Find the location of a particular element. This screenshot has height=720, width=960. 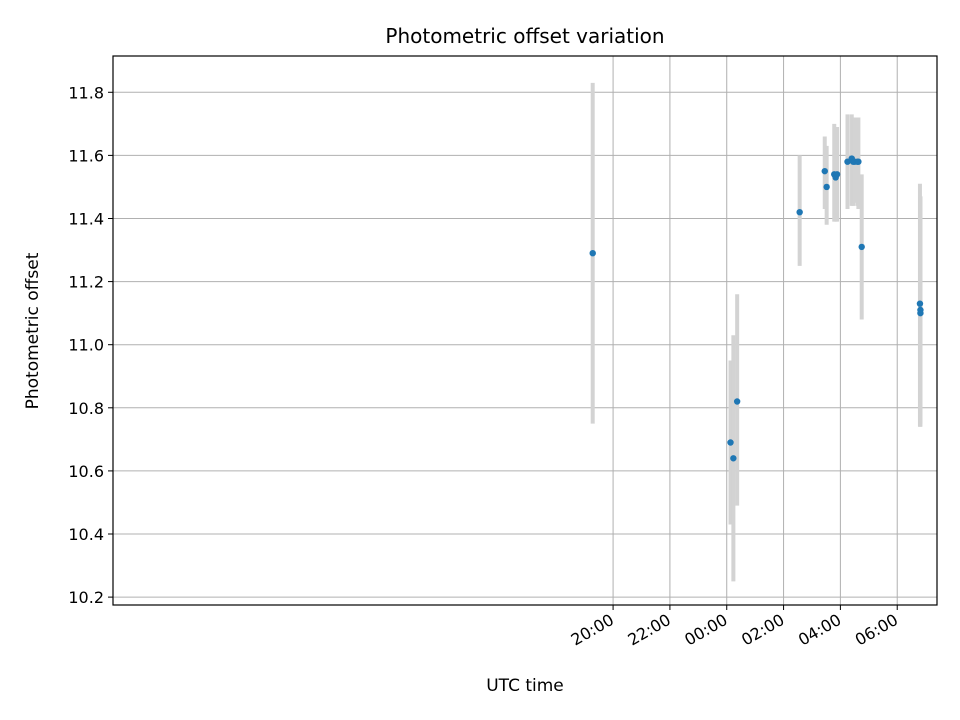

y-tick-label: 11.6 is located at coordinates (86, 155).